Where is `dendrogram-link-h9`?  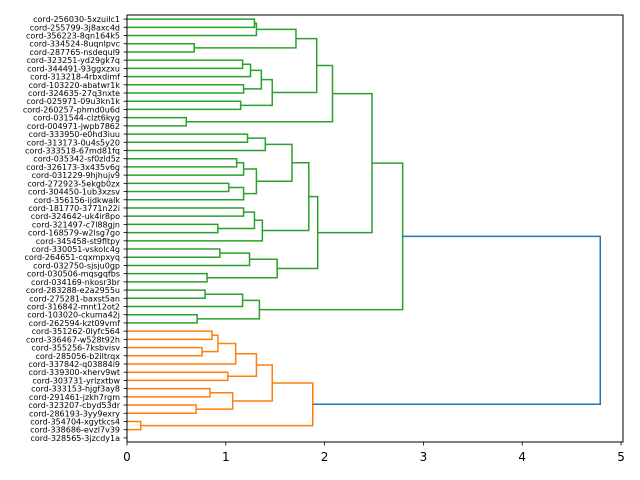 dendrogram-link-h9 is located at coordinates (215, 400).